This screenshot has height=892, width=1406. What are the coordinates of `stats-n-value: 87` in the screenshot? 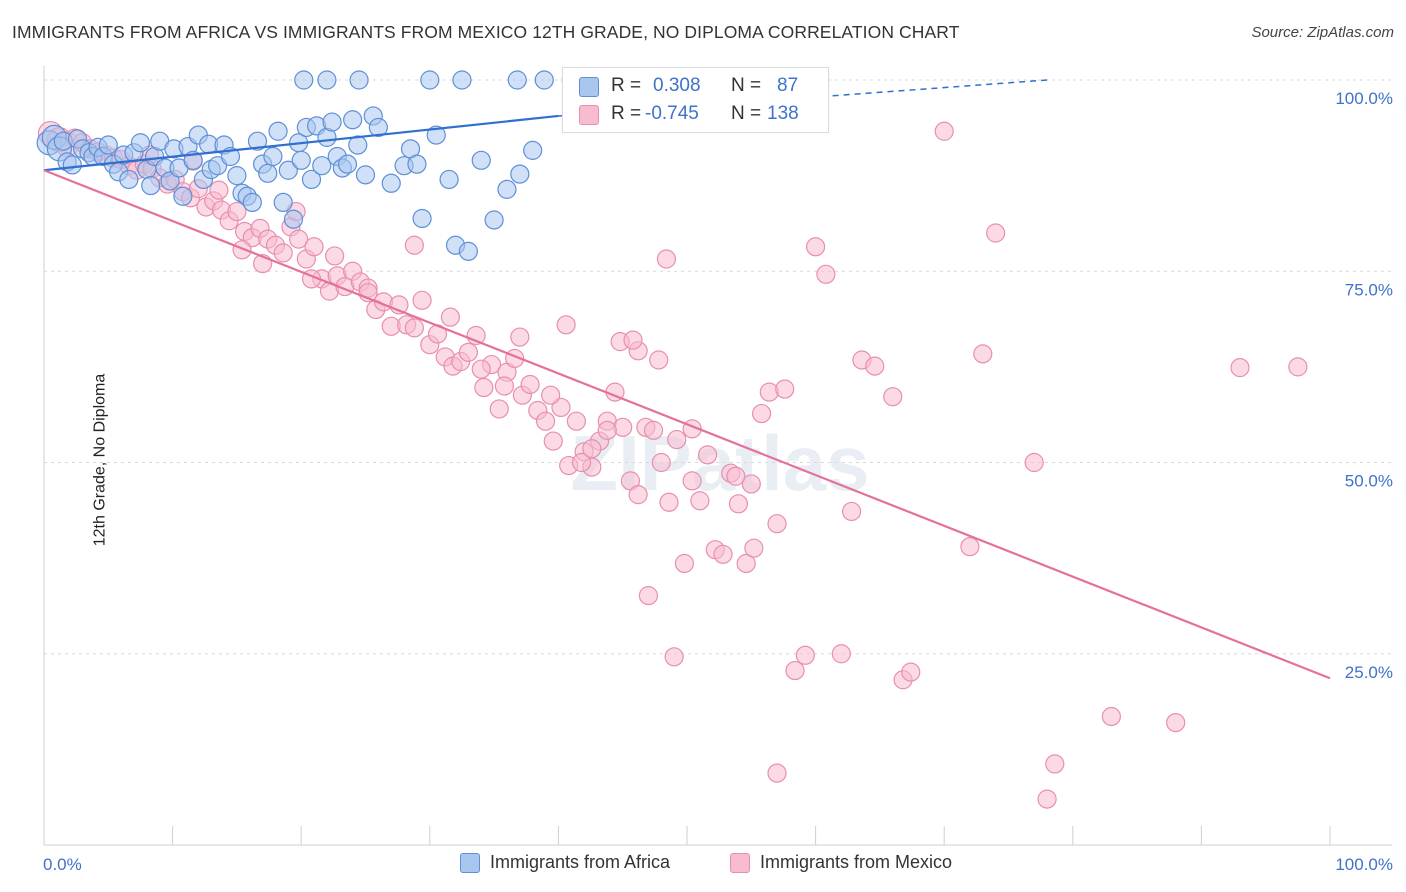 It's located at (788, 85).